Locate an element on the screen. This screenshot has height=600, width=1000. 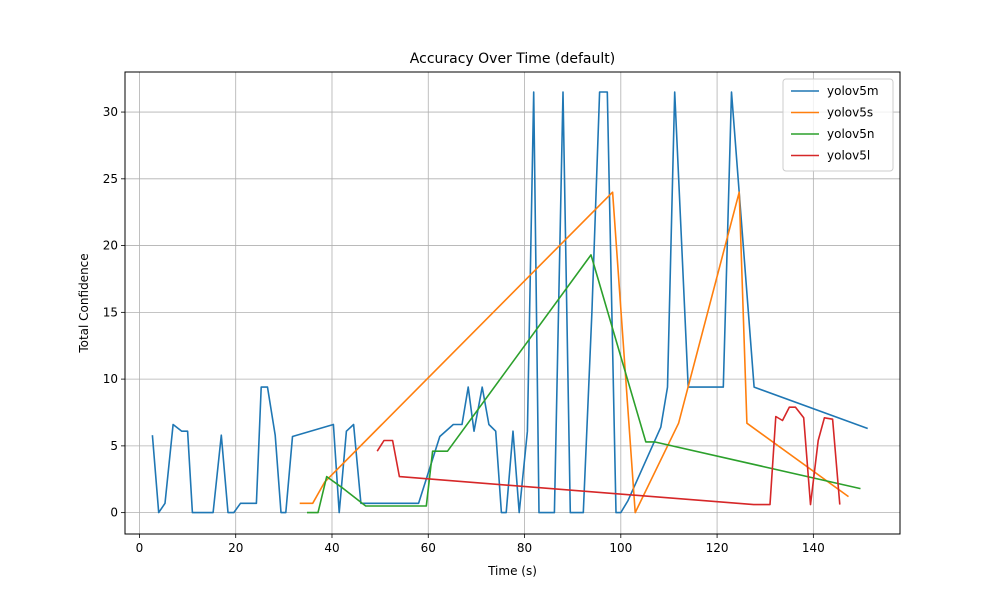
y-tick-label: 5 is located at coordinates (114, 446).